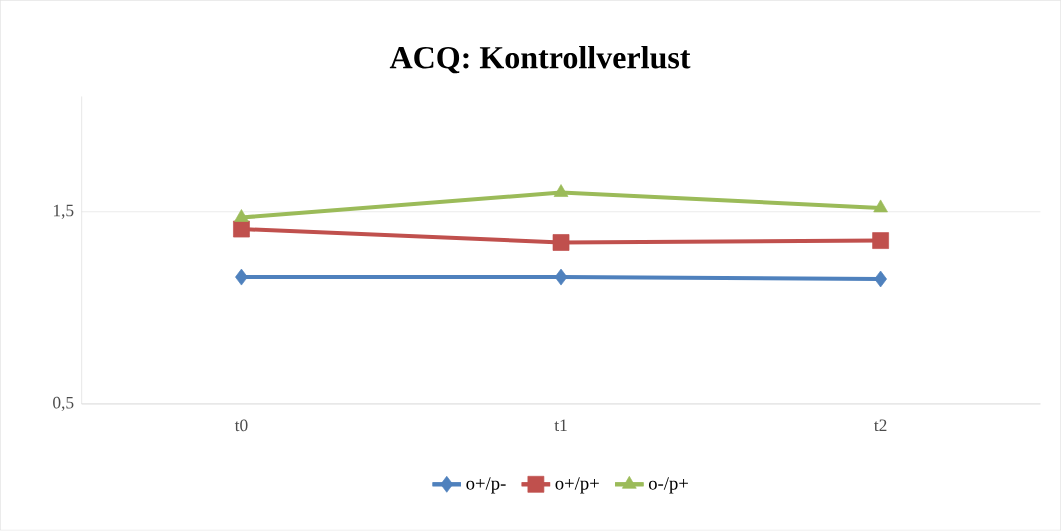 Image resolution: width=1061 pixels, height=531 pixels. Describe the element at coordinates (560, 425) in the screenshot. I see `x-tick-label: t1` at that location.